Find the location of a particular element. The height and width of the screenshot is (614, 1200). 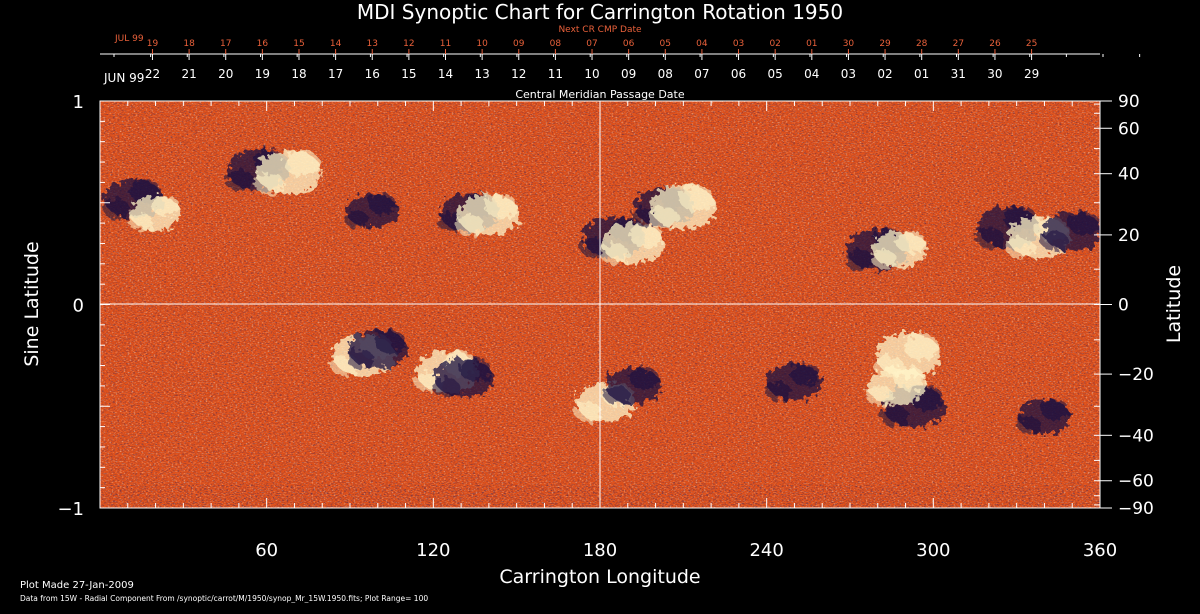

y-tick-label-right: 0 is located at coordinates (1123, 306).